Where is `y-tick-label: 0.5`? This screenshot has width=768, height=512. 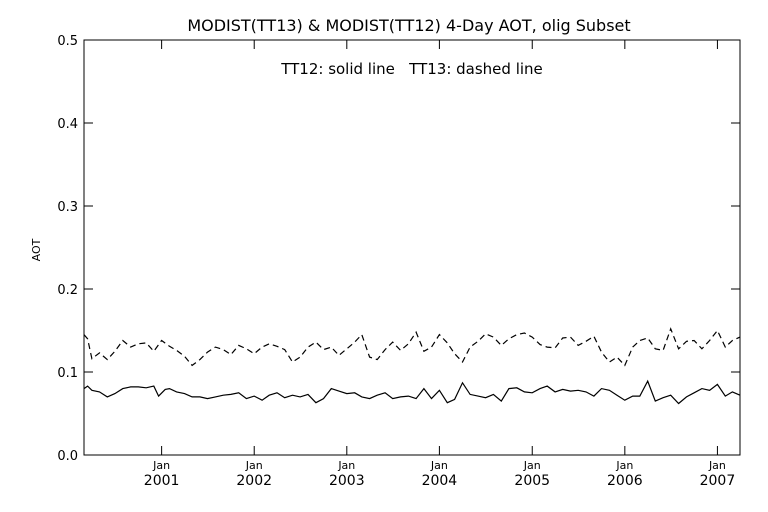 y-tick-label: 0.5 is located at coordinates (67, 41).